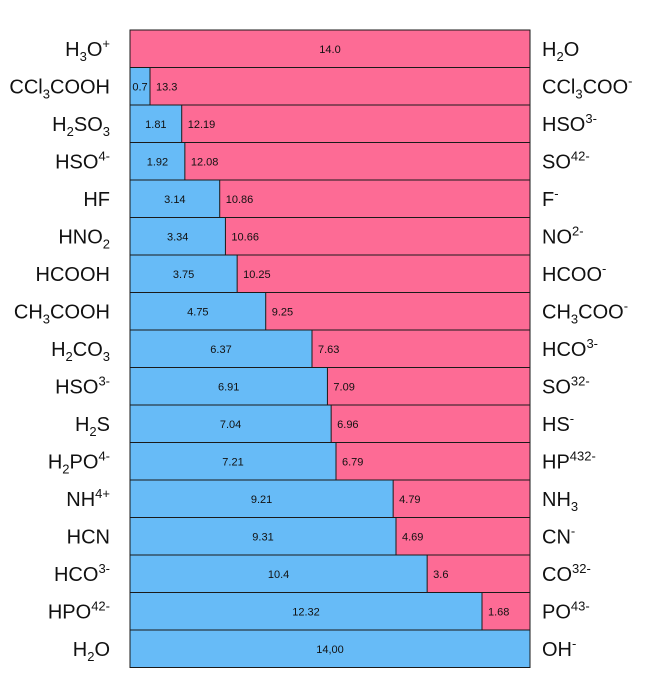 The width and height of the screenshot is (648, 700). What do you see at coordinates (91, 651) in the screenshot?
I see `acid-formula-label: H2O` at bounding box center [91, 651].